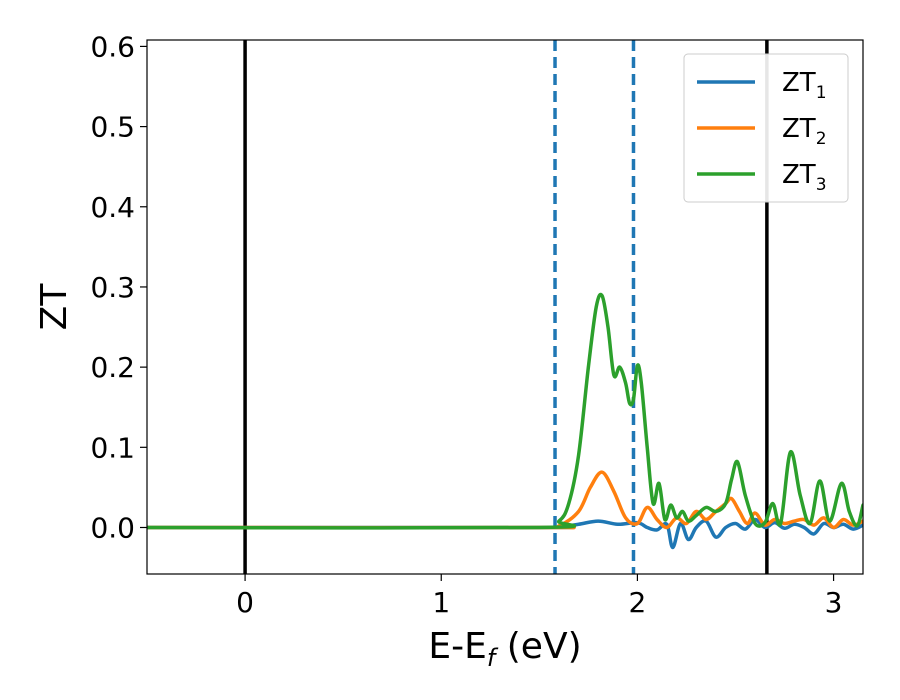  Describe the element at coordinates (457, 646) in the screenshot. I see `x-axis-label-main: E-E` at that location.